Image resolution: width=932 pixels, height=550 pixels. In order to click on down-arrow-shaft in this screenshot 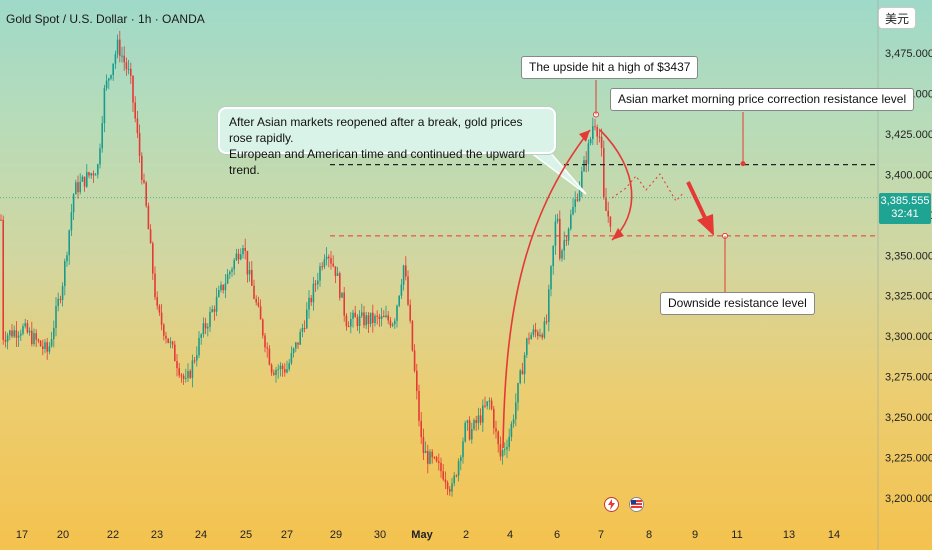, I will do `click(697, 201)`.